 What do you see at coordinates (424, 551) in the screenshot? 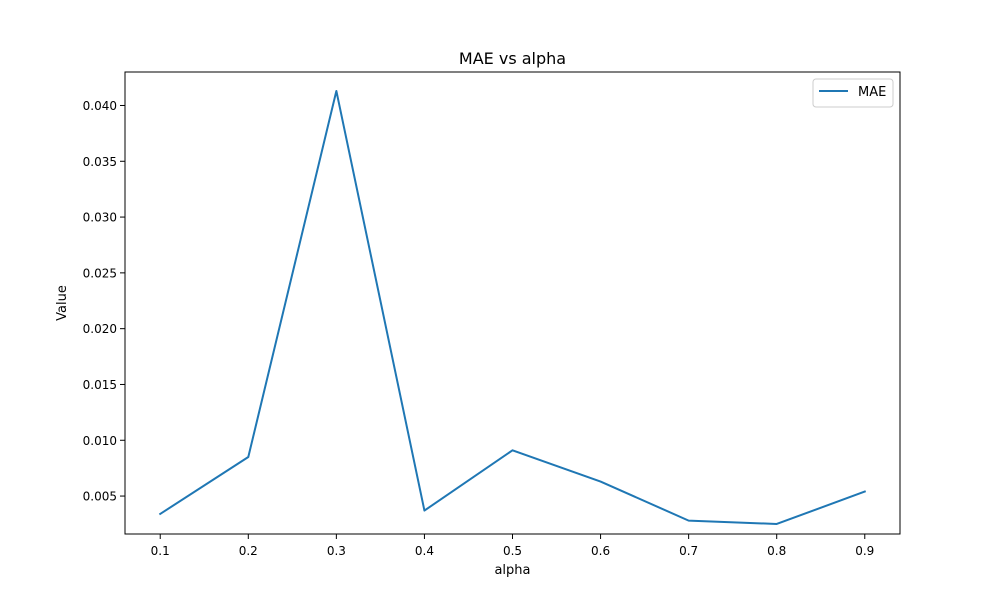
I see `x-tick-label: 0.4` at bounding box center [424, 551].